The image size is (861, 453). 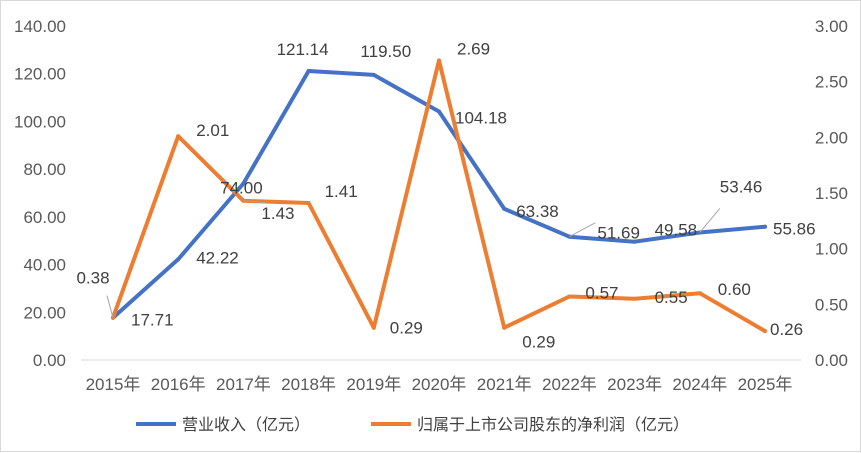 I want to click on right-tick-label: 0.50, so click(x=831, y=304).